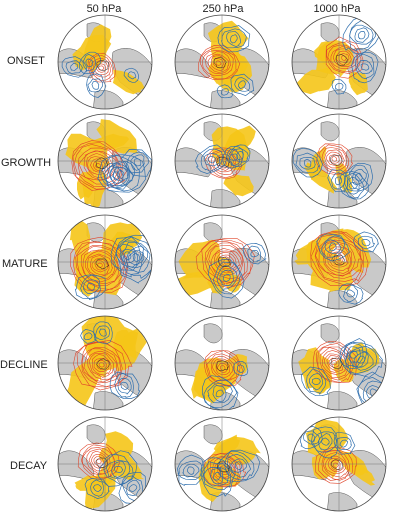 Image resolution: width=402 pixels, height=513 pixels. Describe the element at coordinates (25, 264) in the screenshot. I see `row-label-mature: MATURE` at that location.